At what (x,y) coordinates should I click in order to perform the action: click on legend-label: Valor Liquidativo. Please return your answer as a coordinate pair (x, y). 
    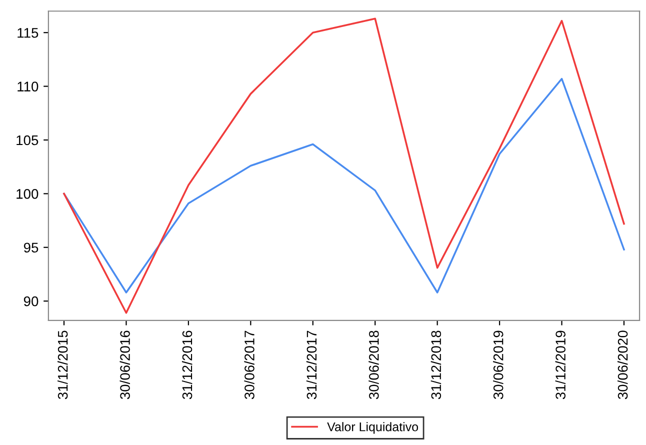
    Looking at the image, I should click on (372, 428).